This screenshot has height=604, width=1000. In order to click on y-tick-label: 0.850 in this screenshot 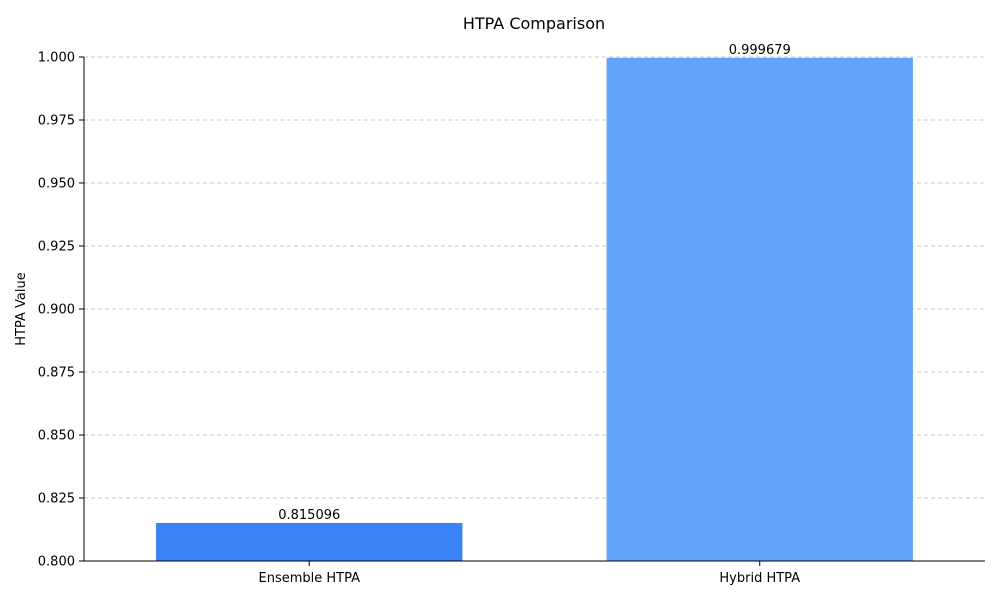, I will do `click(56, 436)`.